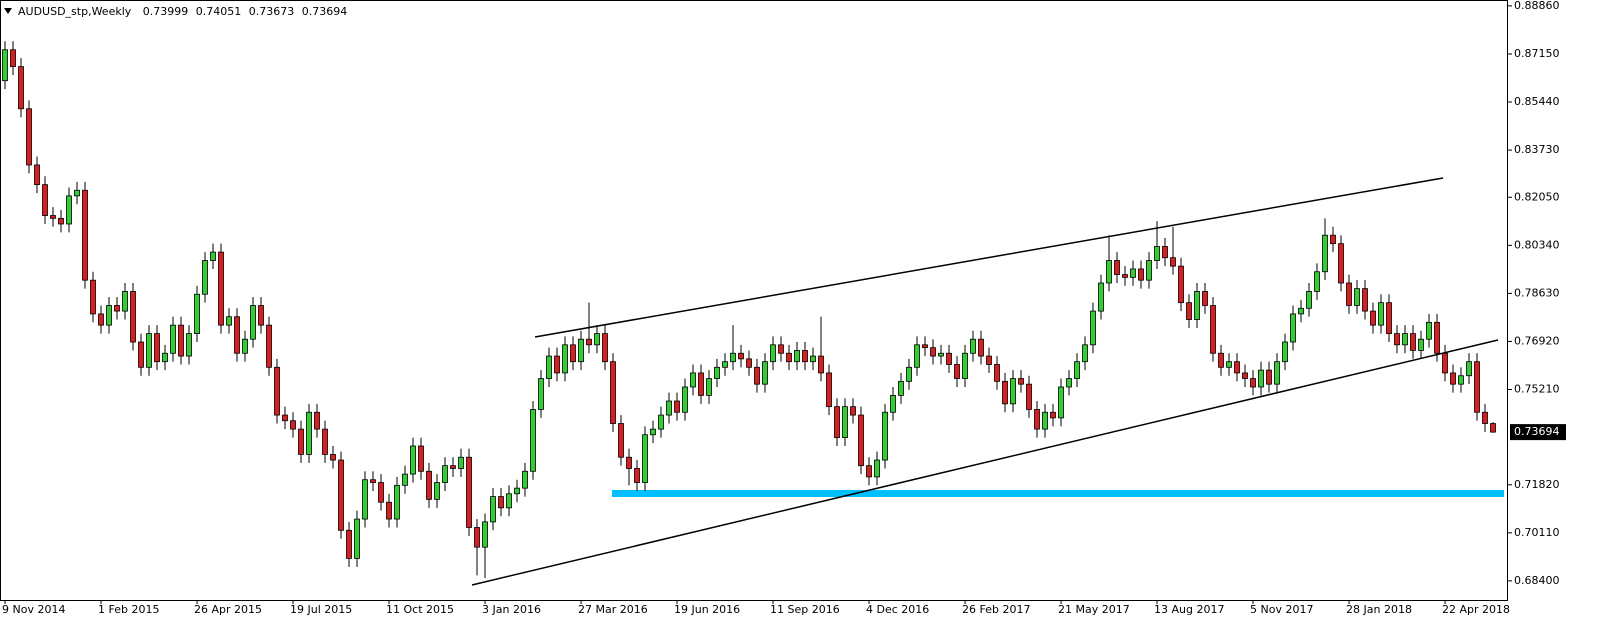  What do you see at coordinates (8, 11) in the screenshot?
I see `menu-triangle` at bounding box center [8, 11].